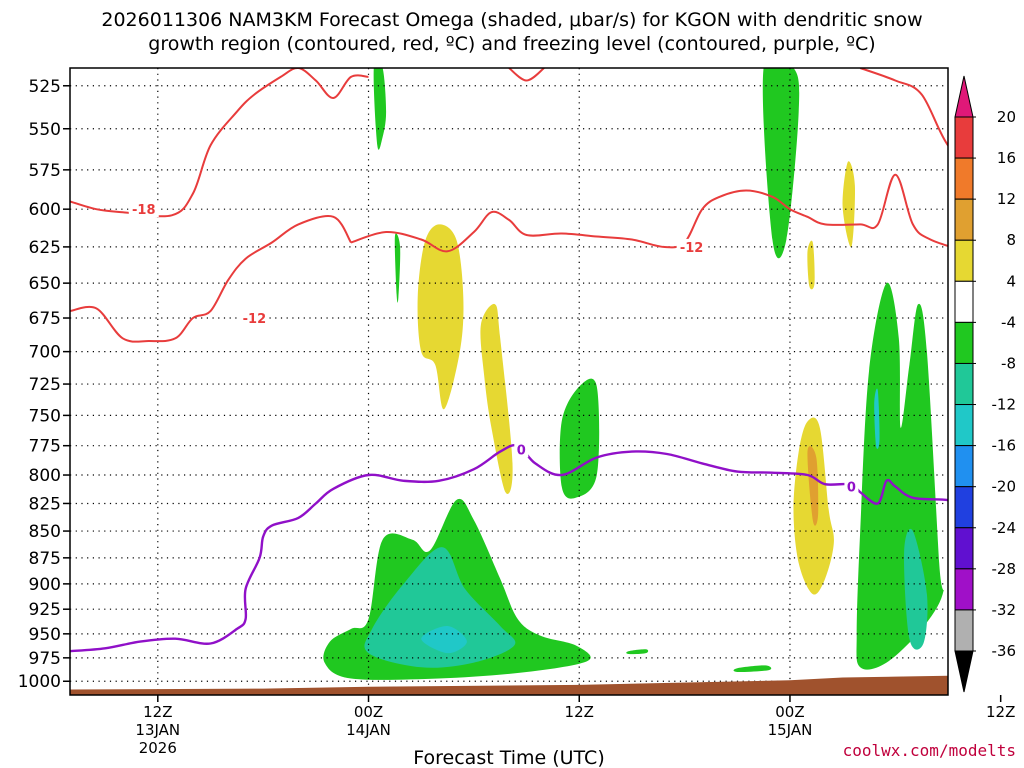 The image size is (1024, 768). I want to click on colorbar-bin--8-to--4, so click(964, 342).